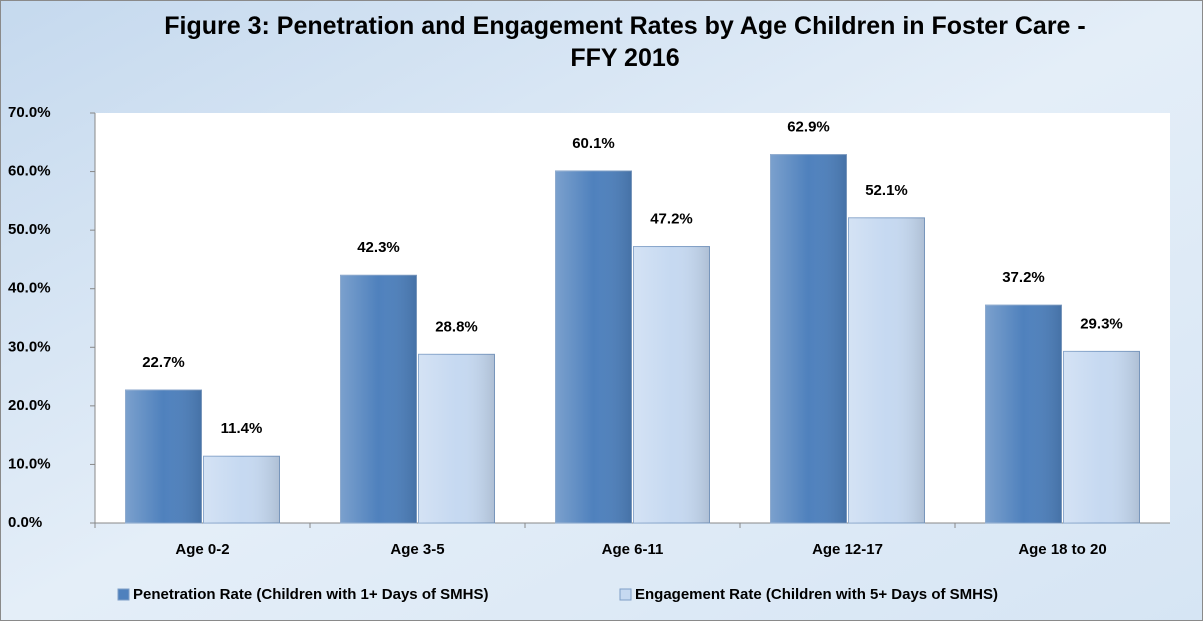  I want to click on value-label: 60.1%, so click(593, 143).